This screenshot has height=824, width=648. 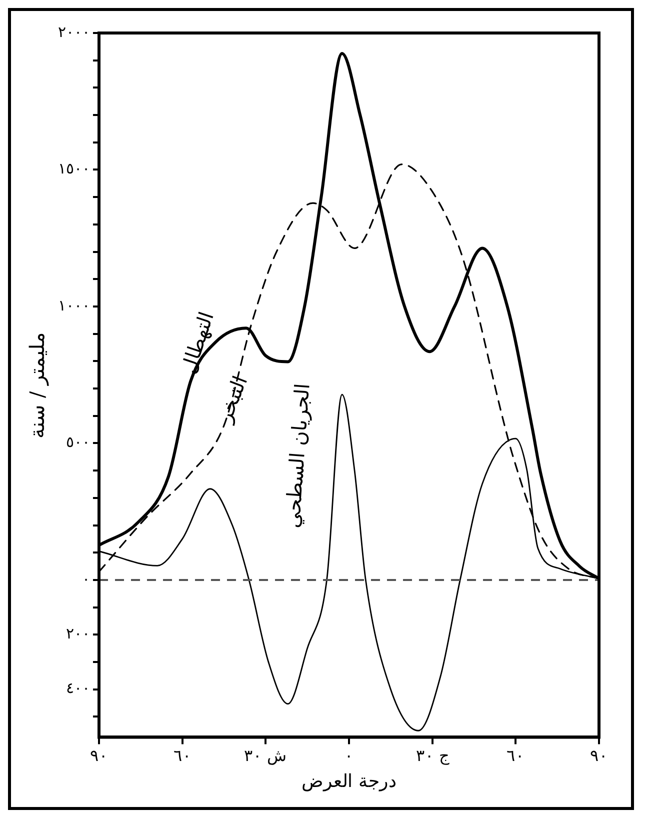 I want to click on y-tick-label: ١٥٠٠, so click(x=74, y=169).